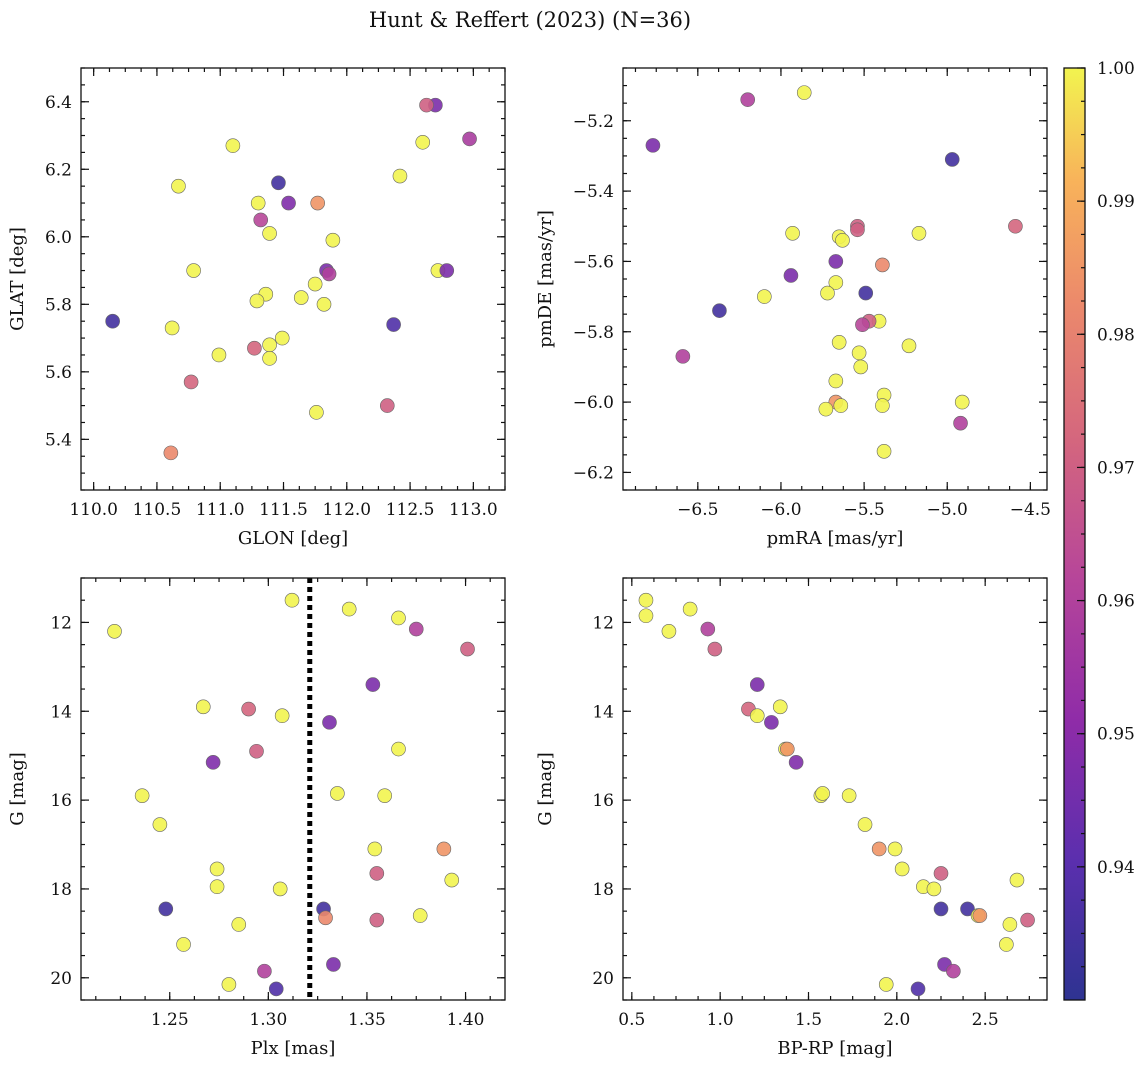 This screenshot has height=1067, width=1148. What do you see at coordinates (157, 510) in the screenshot?
I see `x-tick-label: 110.5` at bounding box center [157, 510].